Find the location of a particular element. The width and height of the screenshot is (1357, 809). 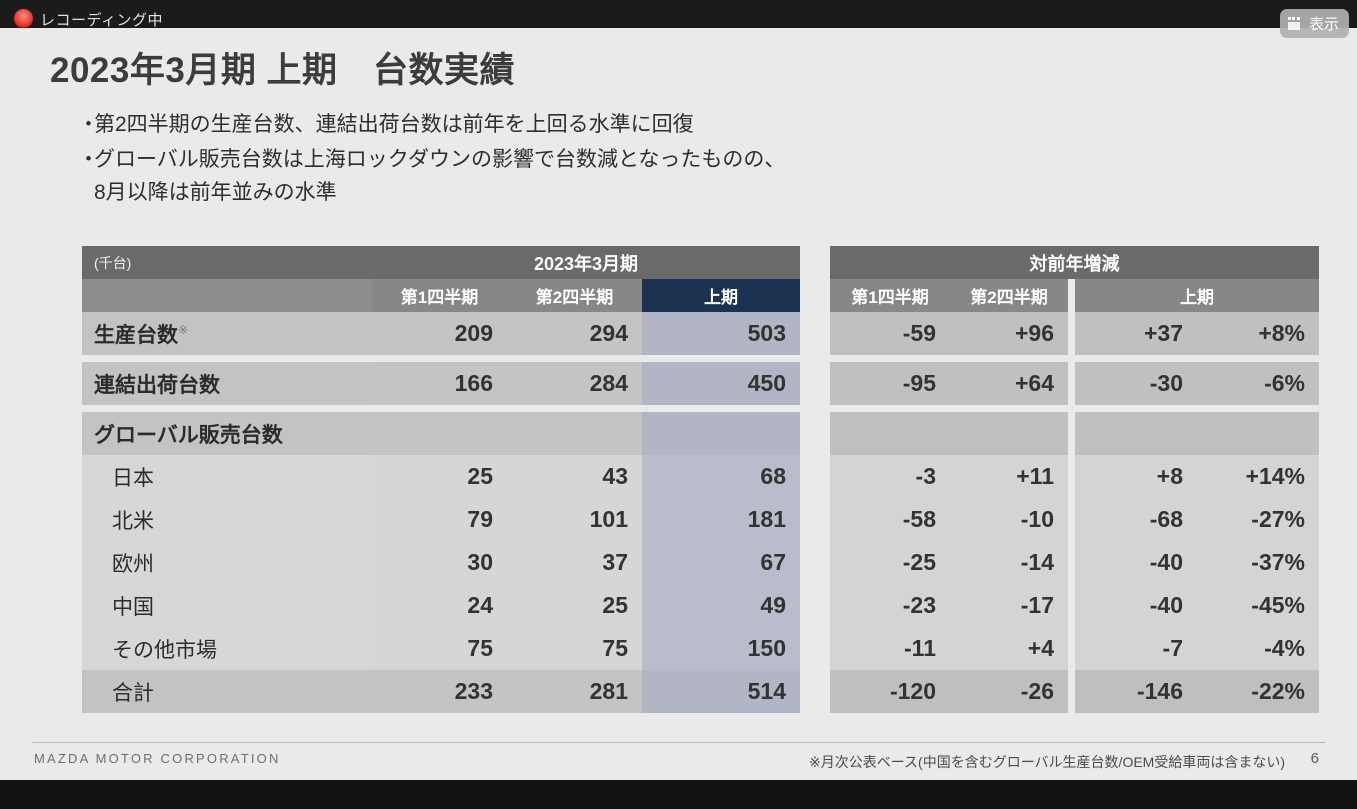

table-row: -58 -10 -68 -27% is located at coordinates (1074, 519).